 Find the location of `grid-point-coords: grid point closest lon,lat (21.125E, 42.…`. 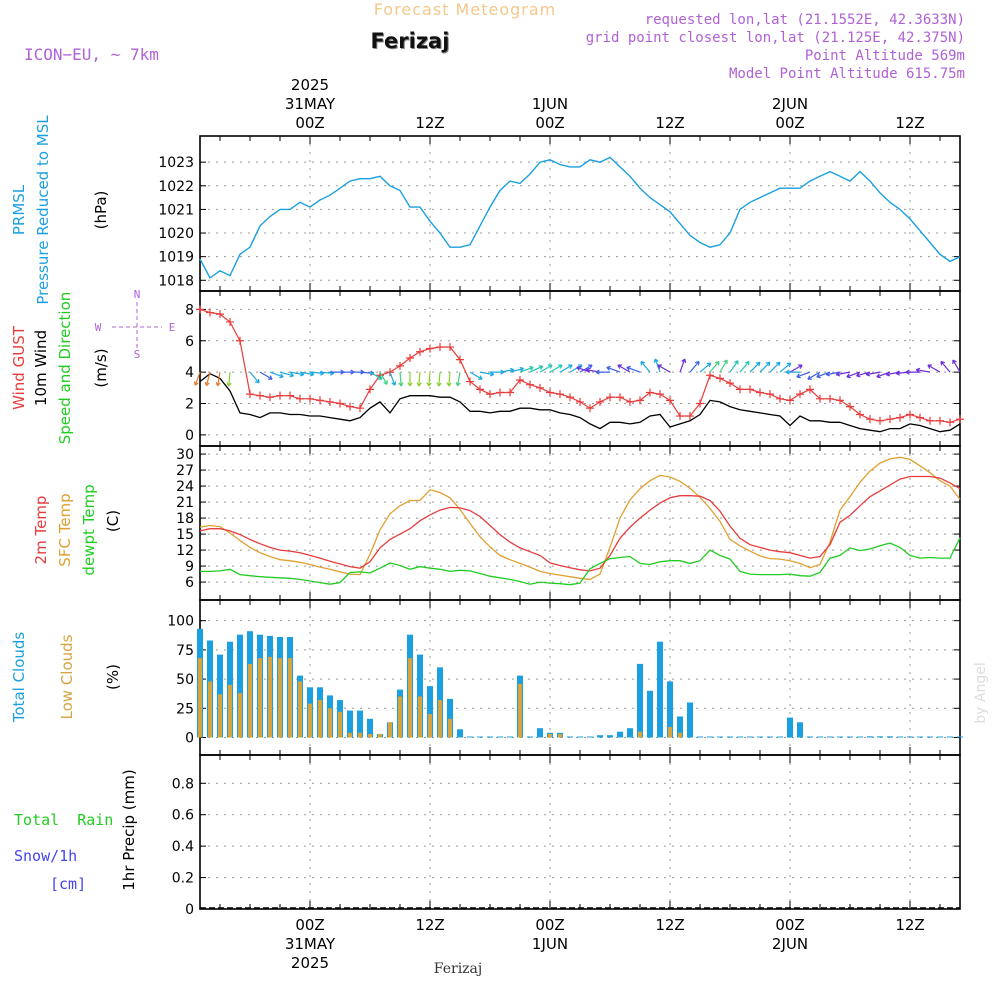

grid-point-coords: grid point closest lon,lat (21.125E, 42.… is located at coordinates (775, 38).